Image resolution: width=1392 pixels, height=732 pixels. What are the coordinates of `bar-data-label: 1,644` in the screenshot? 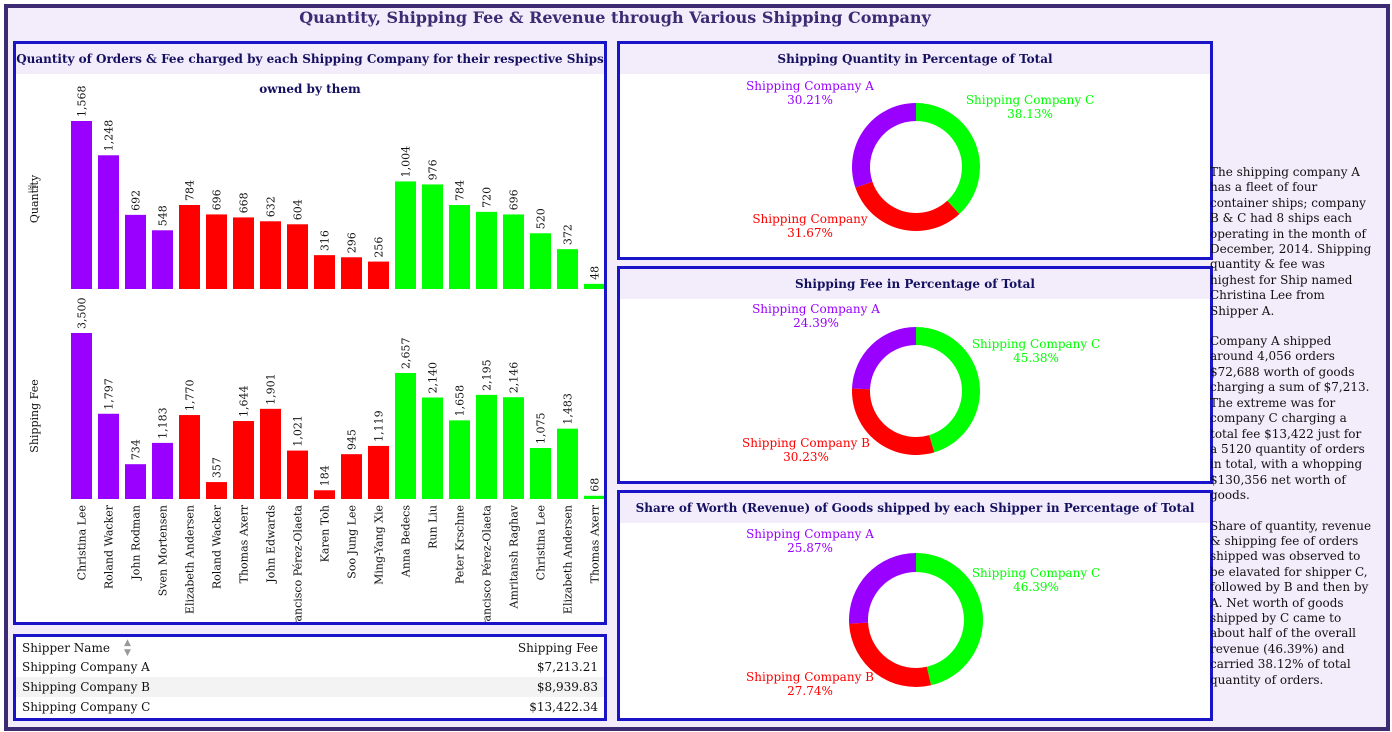 It's located at (244, 402).